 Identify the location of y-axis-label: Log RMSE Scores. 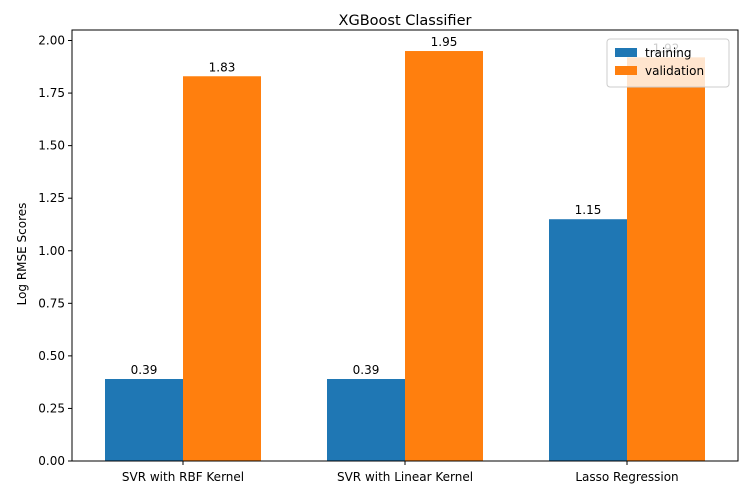
(22, 254).